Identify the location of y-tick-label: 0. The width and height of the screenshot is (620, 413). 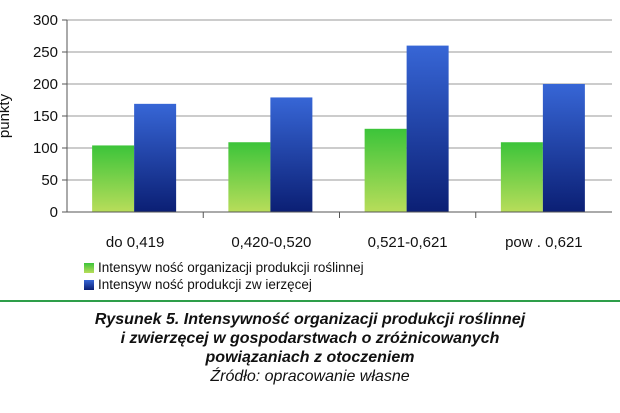
(54, 212).